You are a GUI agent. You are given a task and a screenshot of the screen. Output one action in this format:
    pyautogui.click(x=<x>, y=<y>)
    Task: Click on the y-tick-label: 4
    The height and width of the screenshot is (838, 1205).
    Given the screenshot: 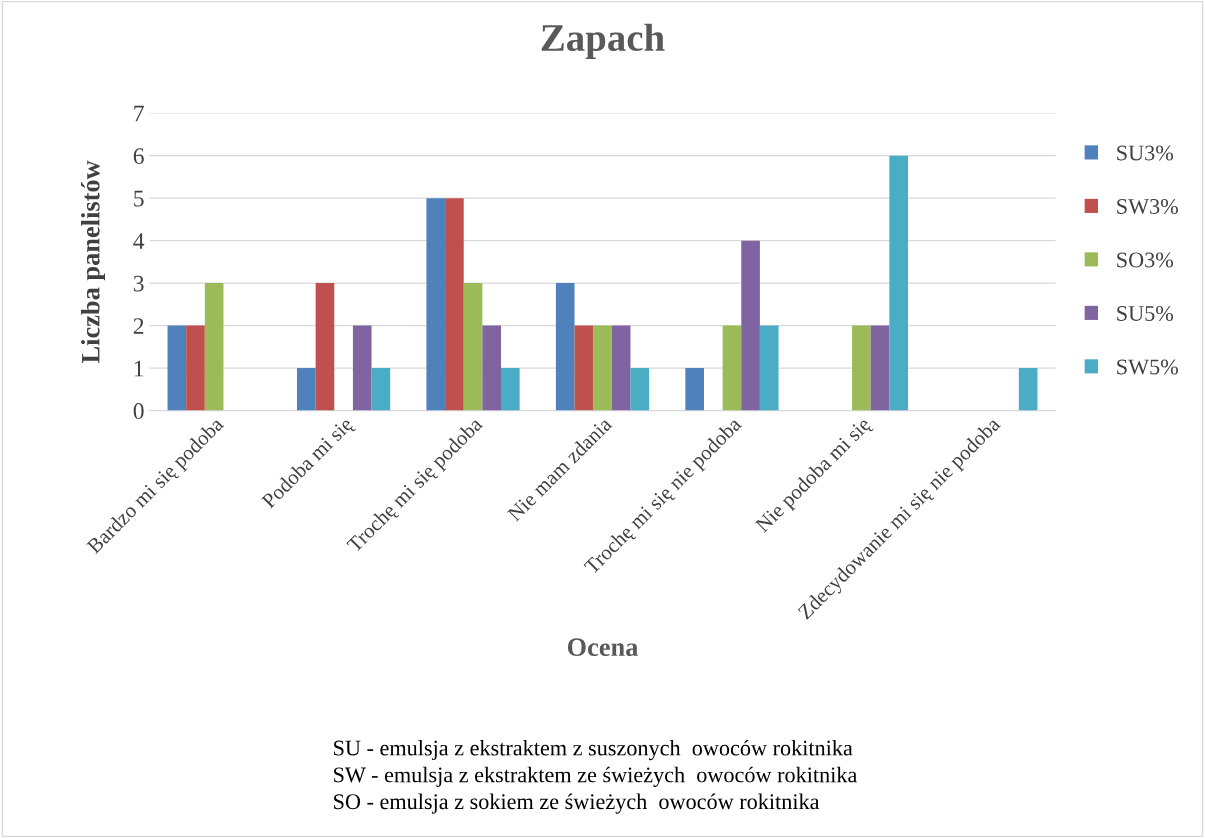 What is the action you would take?
    pyautogui.click(x=139, y=241)
    